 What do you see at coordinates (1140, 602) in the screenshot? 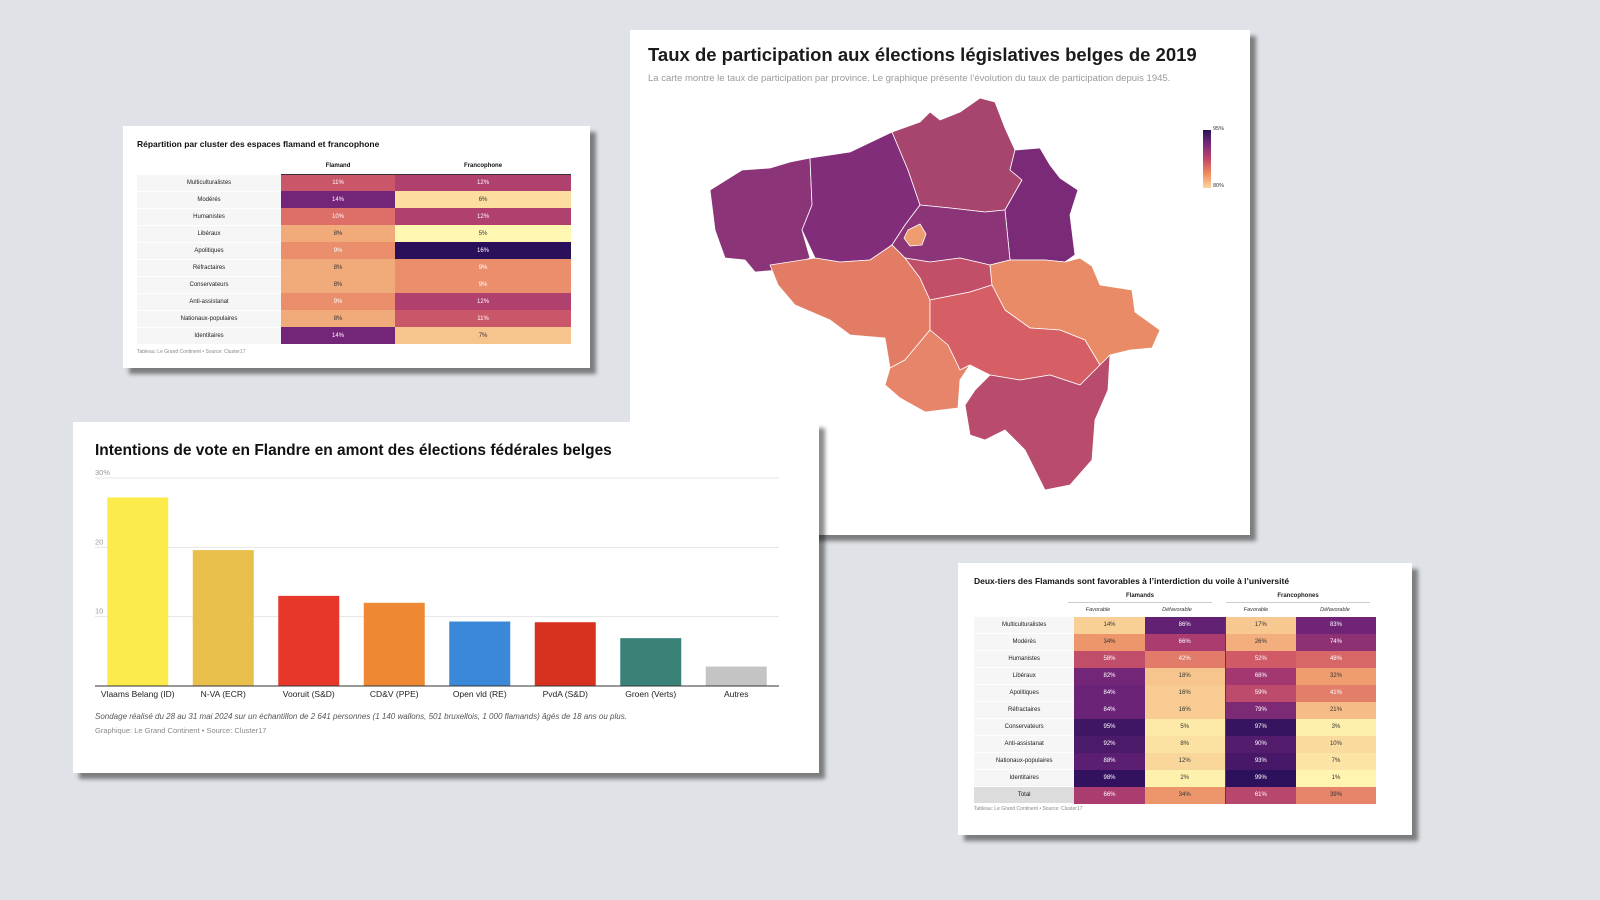
I see `group-rule-flamands` at bounding box center [1140, 602].